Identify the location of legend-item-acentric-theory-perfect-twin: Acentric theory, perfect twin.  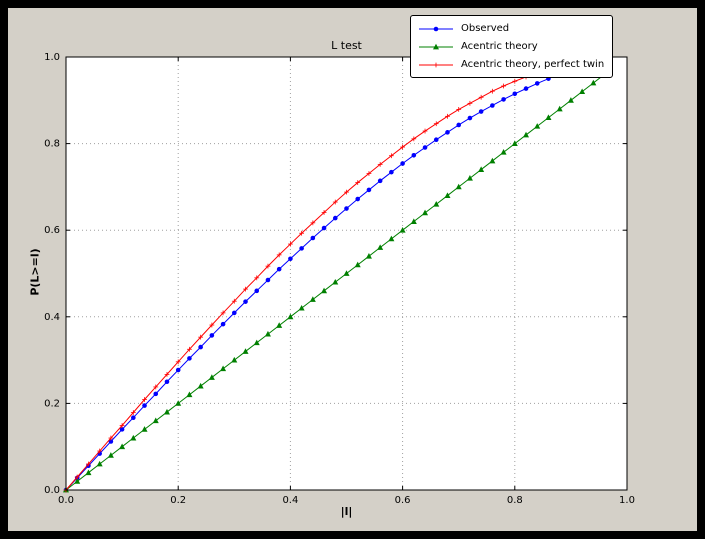
(510, 64).